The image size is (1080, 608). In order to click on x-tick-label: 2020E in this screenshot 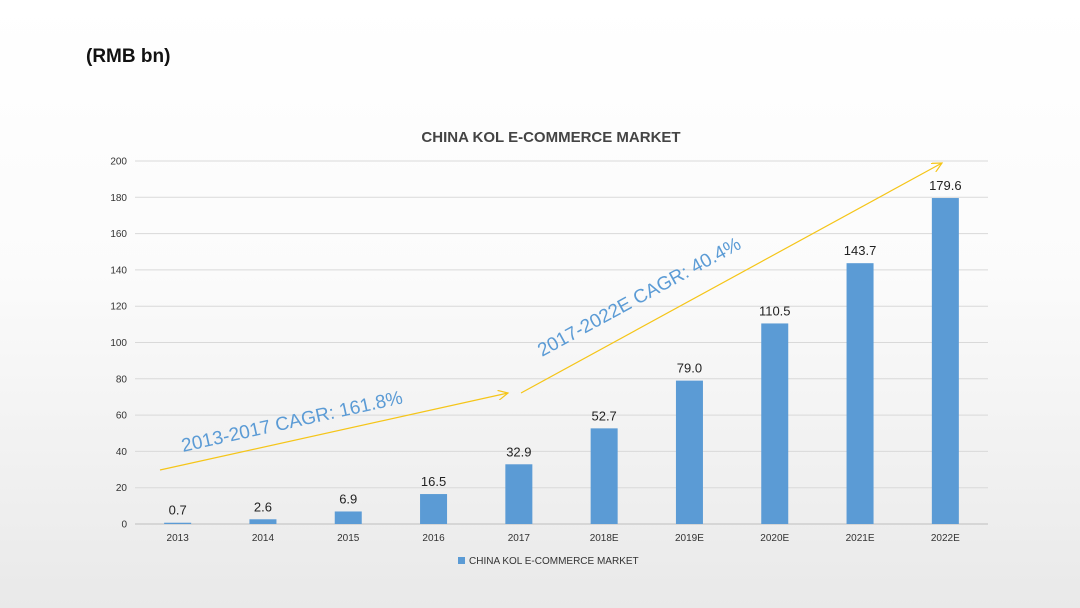, I will do `click(774, 538)`.